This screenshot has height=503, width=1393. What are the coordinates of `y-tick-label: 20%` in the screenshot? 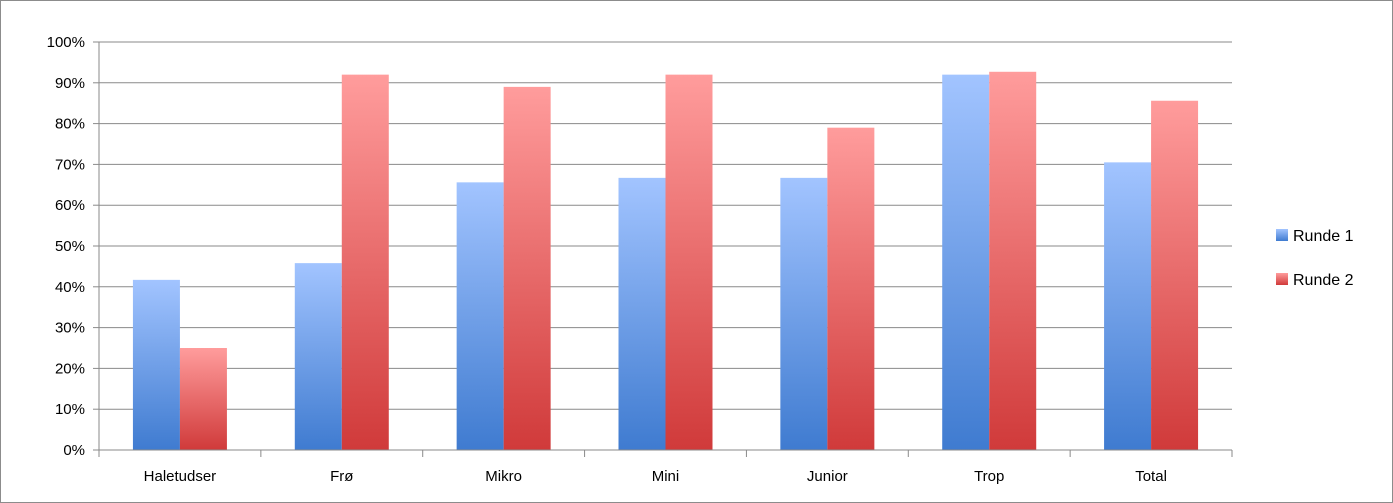 It's located at (70, 368).